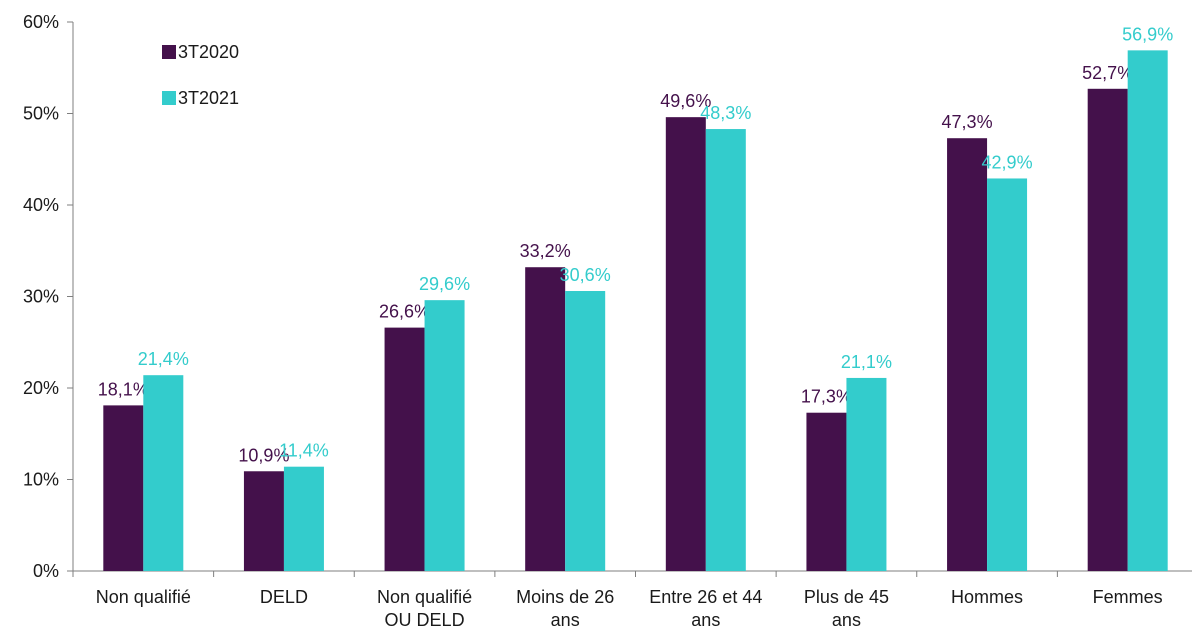 The image size is (1192, 627). What do you see at coordinates (46, 571) in the screenshot?
I see `y-tick-label: 0%` at bounding box center [46, 571].